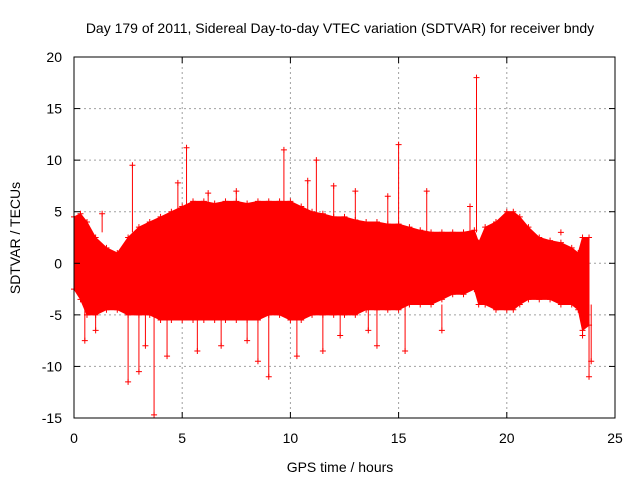 Image resolution: width=640 pixels, height=480 pixels. What do you see at coordinates (507, 438) in the screenshot?
I see `x-tick-label: 20` at bounding box center [507, 438].